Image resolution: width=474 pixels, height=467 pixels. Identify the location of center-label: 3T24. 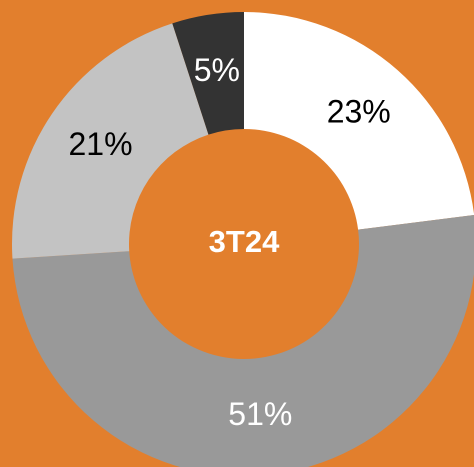
(244, 241).